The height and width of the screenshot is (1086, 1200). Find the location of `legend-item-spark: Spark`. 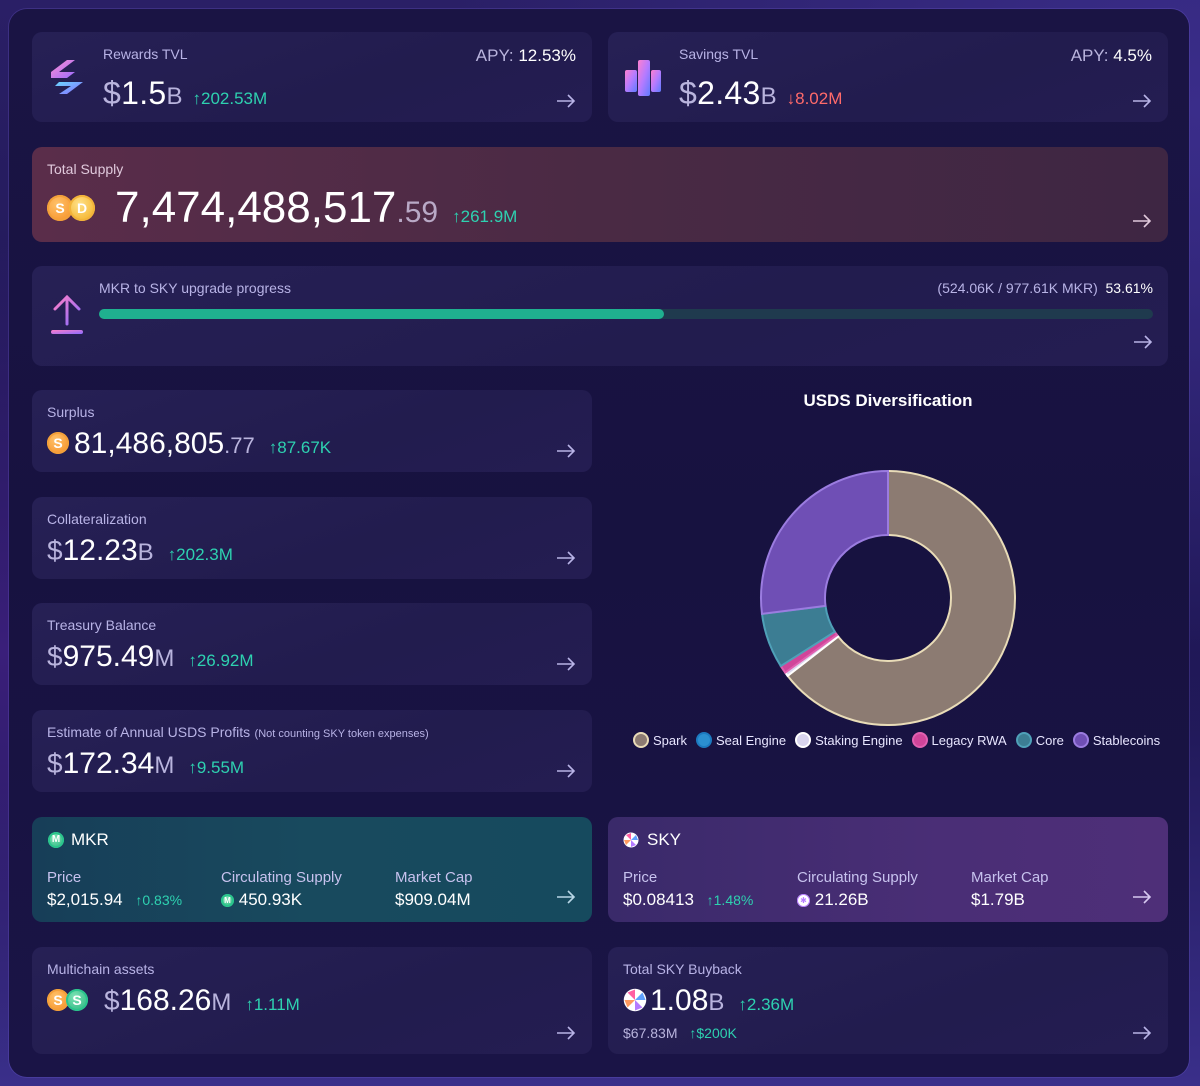

legend-item-spark: Spark is located at coordinates (660, 740).